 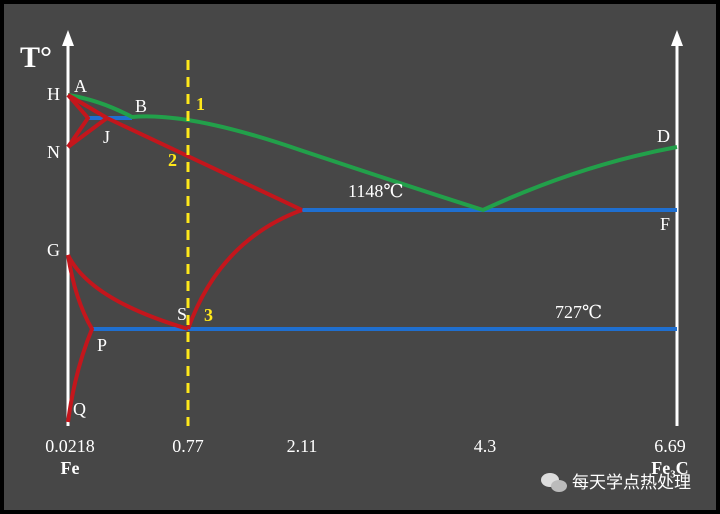 What do you see at coordinates (188, 446) in the screenshot?
I see `x-label: 0.77` at bounding box center [188, 446].